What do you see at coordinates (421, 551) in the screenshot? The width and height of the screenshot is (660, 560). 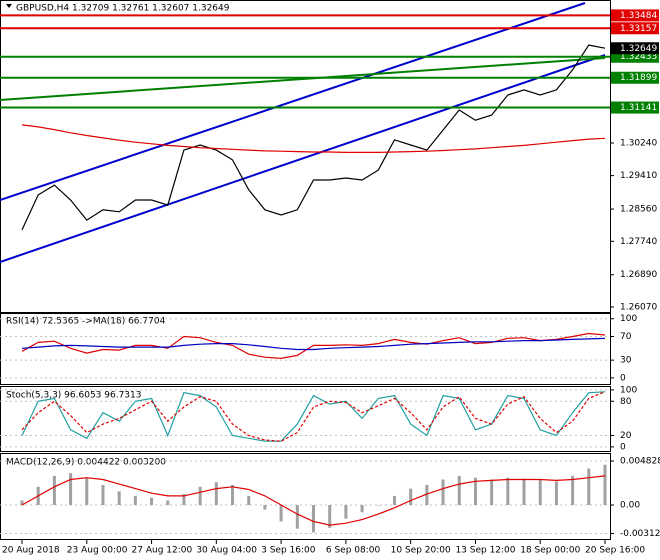 I see `x-tick-label: 10 Sep 20:00` at bounding box center [421, 551].